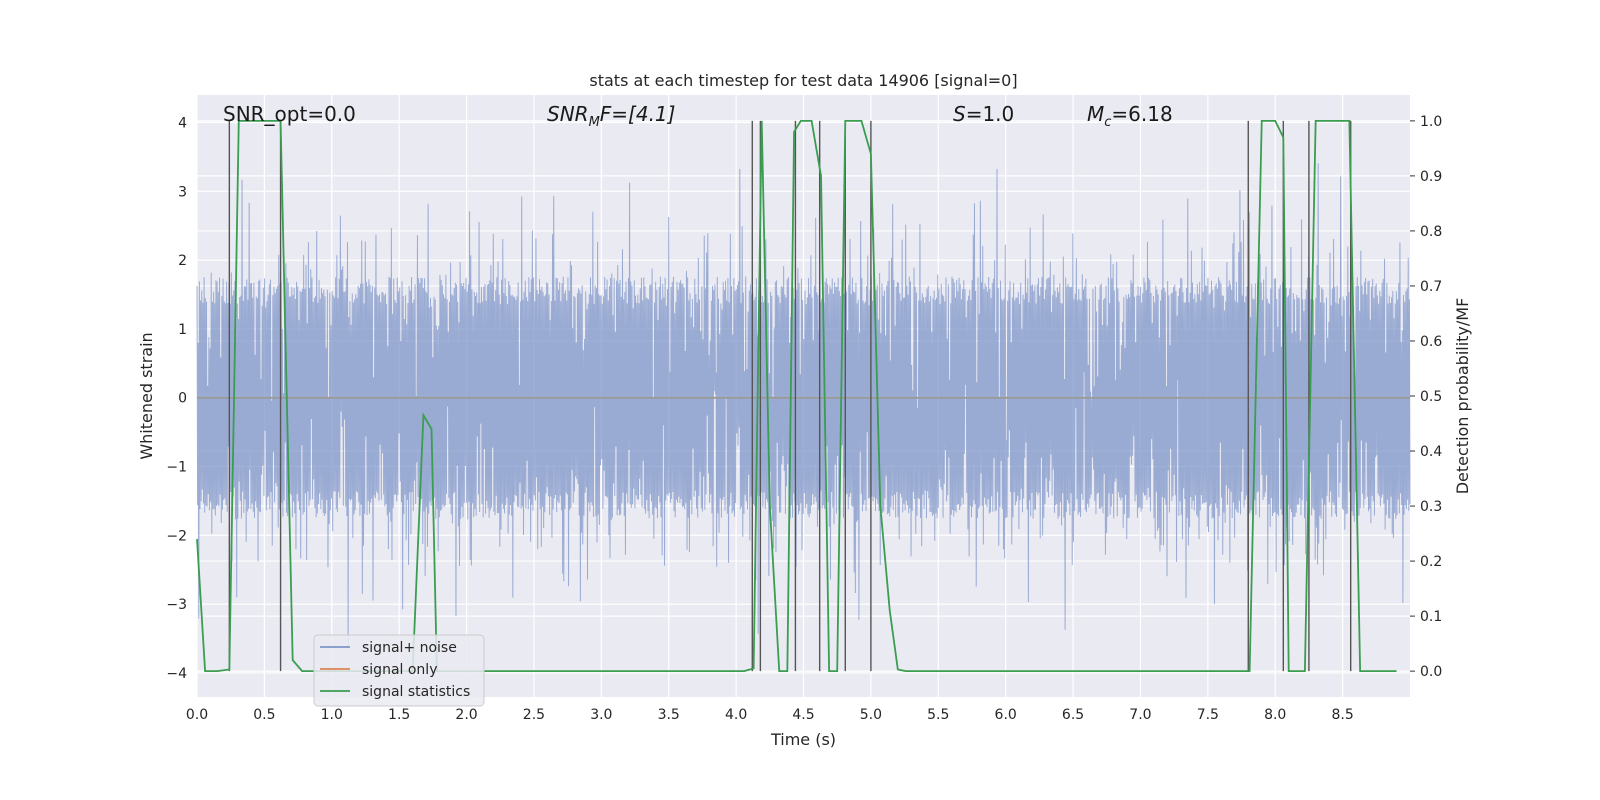  Describe the element at coordinates (176, 605) in the screenshot. I see `y-tick-label: −3` at that location.